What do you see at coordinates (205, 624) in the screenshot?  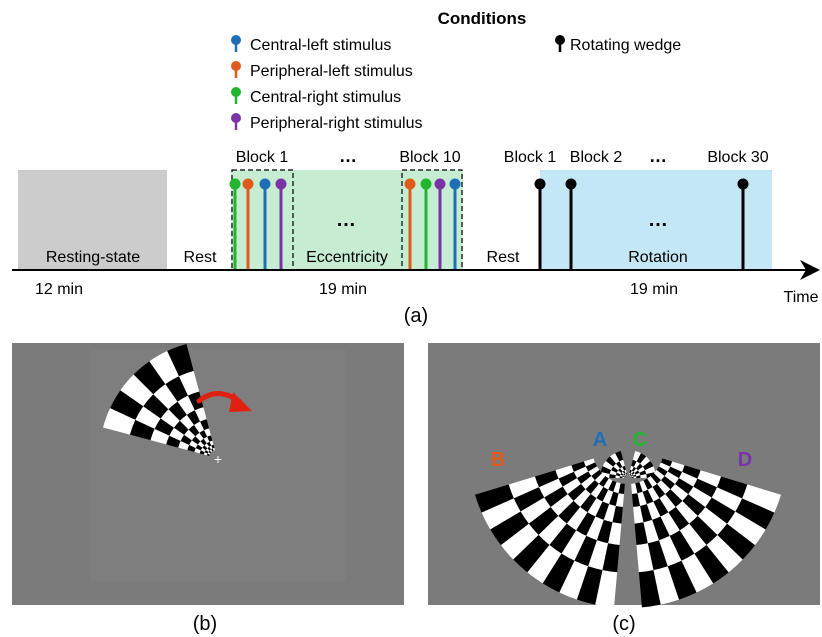 I see `panel-label-b: (b)` at bounding box center [205, 624].